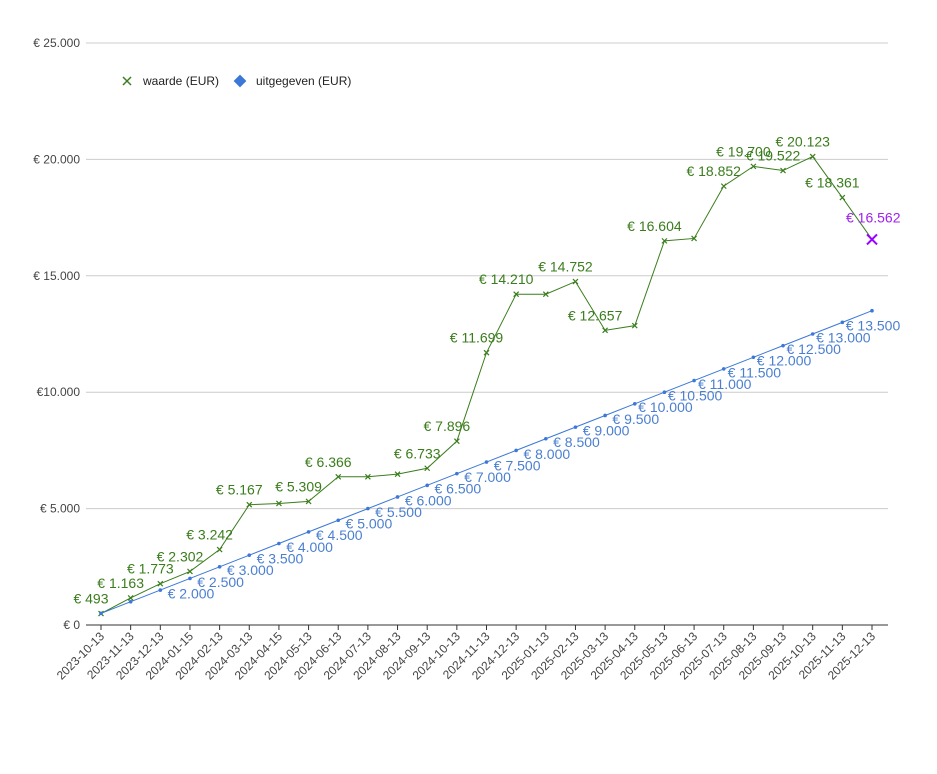 The image size is (937, 774). Describe the element at coordinates (59, 392) in the screenshot. I see `y-tick-label: €10.000` at that location.